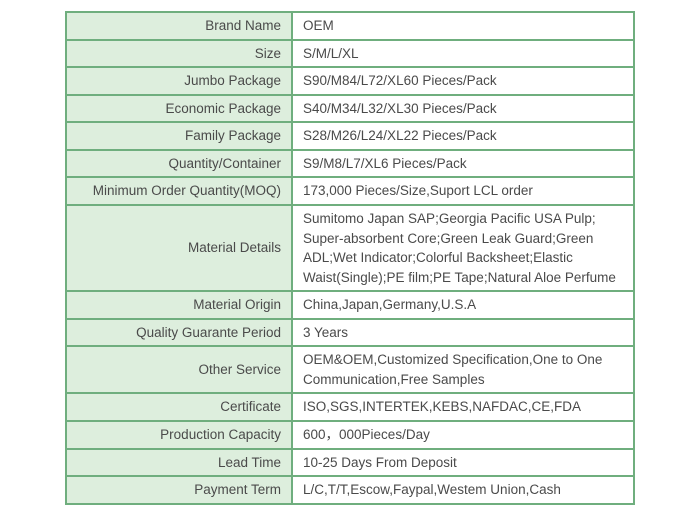 Image resolution: width=700 pixels, height=505 pixels. I want to click on spec-value: OEM, so click(463, 26).